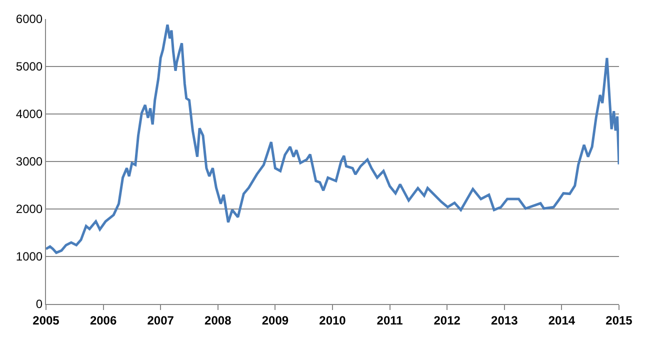 Image resolution: width=645 pixels, height=339 pixels. Describe the element at coordinates (275, 320) in the screenshot. I see `x-tick-label: 2009` at that location.